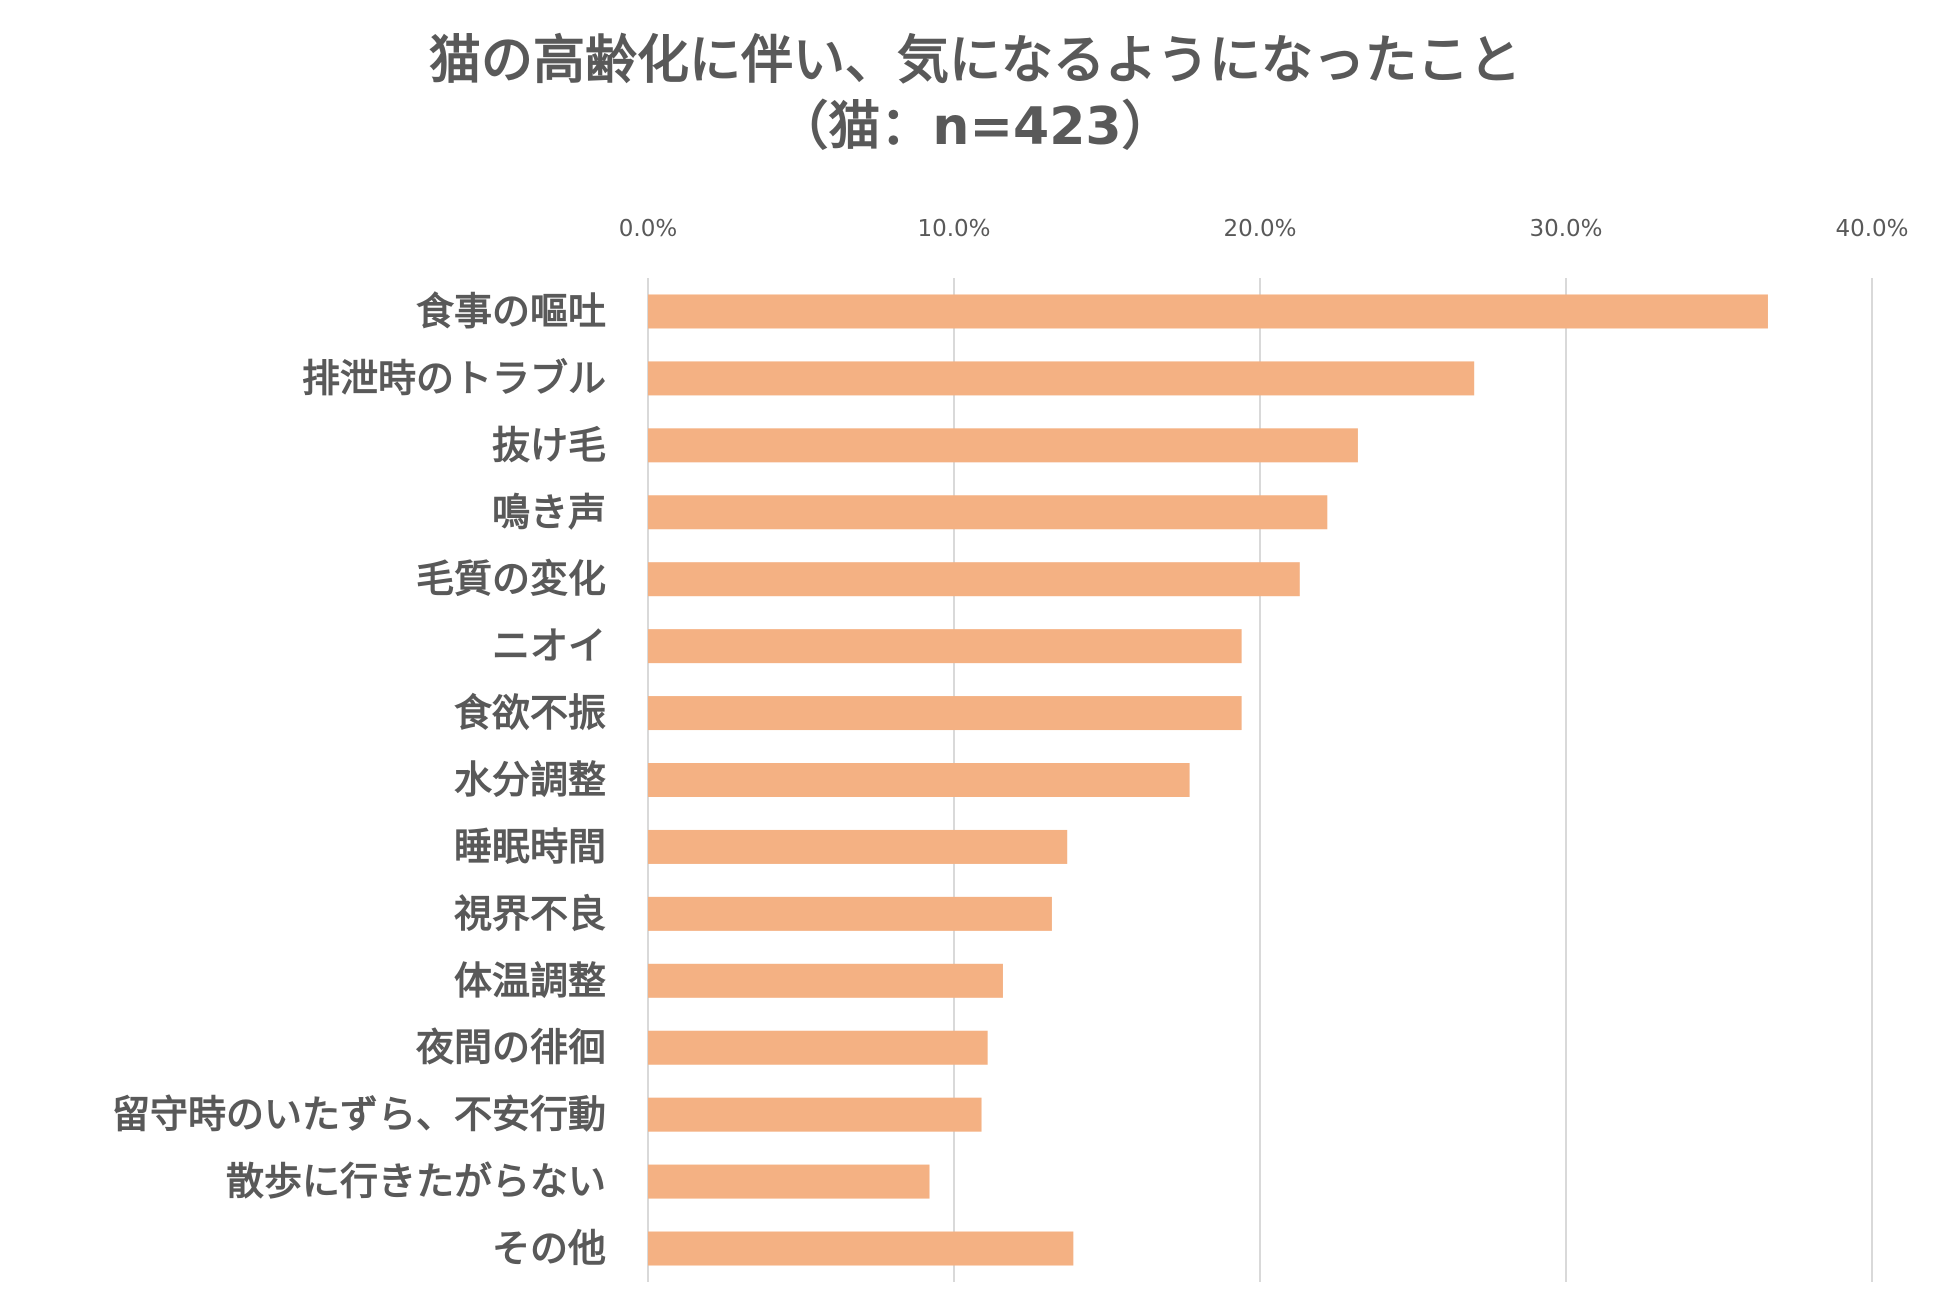 Image resolution: width=1950 pixels, height=1315 pixels. Describe the element at coordinates (511, 579) in the screenshot. I see `category-label: 毛質の変化` at that location.